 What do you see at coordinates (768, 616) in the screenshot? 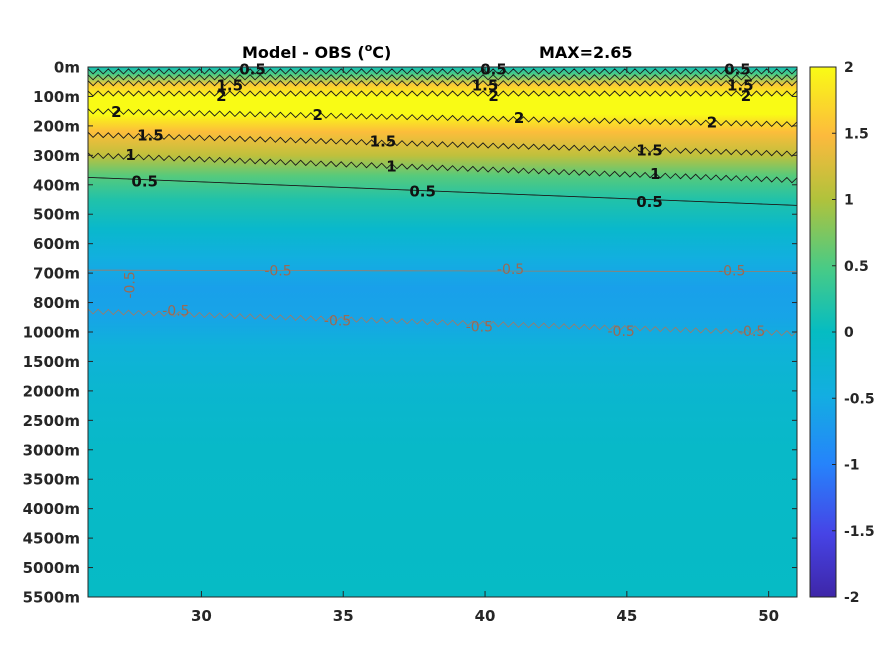
I see `x-tick-label: 50` at bounding box center [768, 616].